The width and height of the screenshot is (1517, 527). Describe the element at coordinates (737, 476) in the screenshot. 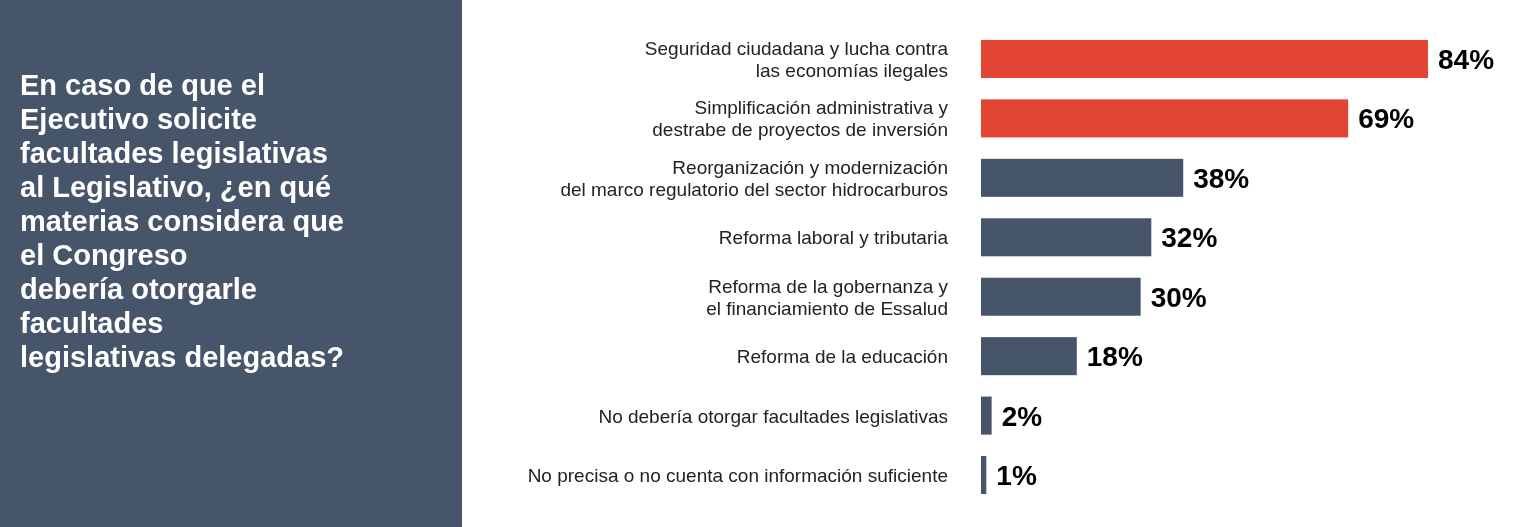

I see `y-tick-label: No precisa o no cuenta con información suficiente` at that location.